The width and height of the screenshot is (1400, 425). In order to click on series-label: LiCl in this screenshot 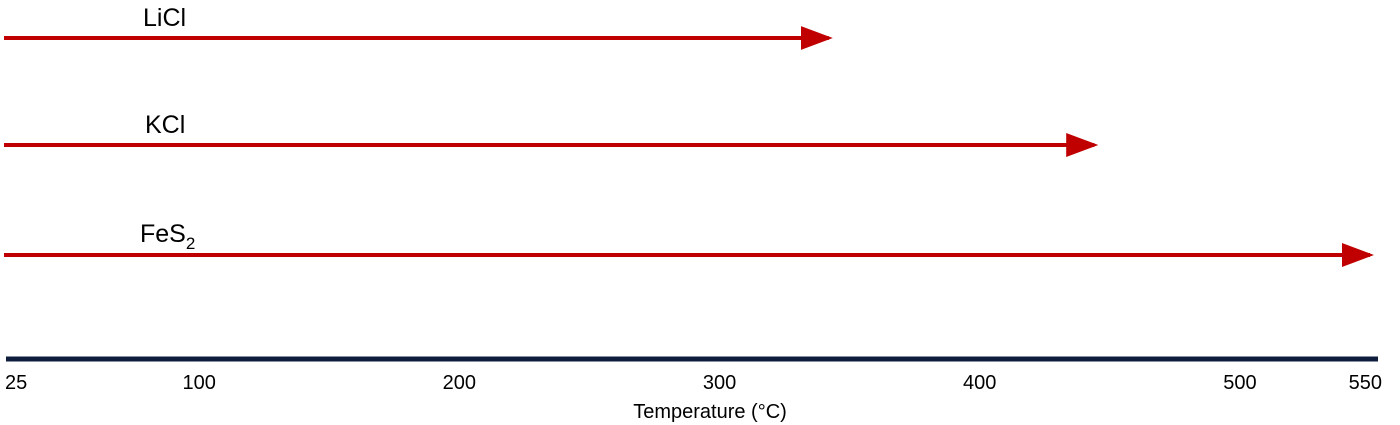, I will do `click(164, 18)`.